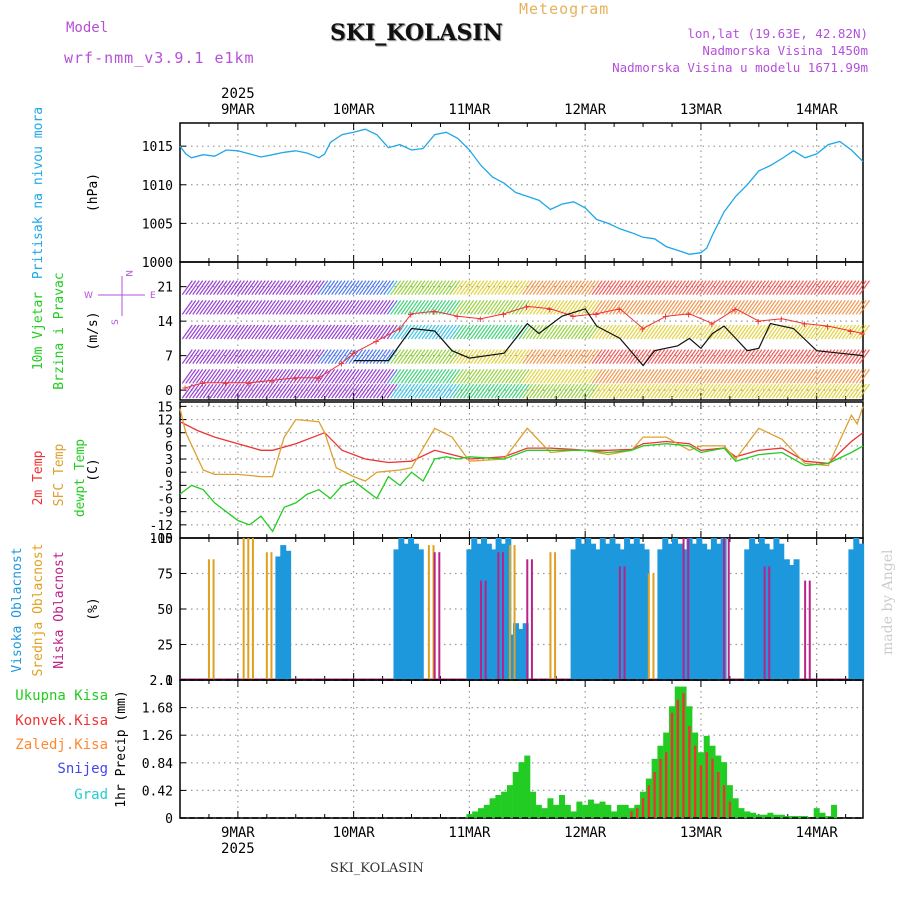  I want to click on y-axis-label: (m/s), so click(93, 330).